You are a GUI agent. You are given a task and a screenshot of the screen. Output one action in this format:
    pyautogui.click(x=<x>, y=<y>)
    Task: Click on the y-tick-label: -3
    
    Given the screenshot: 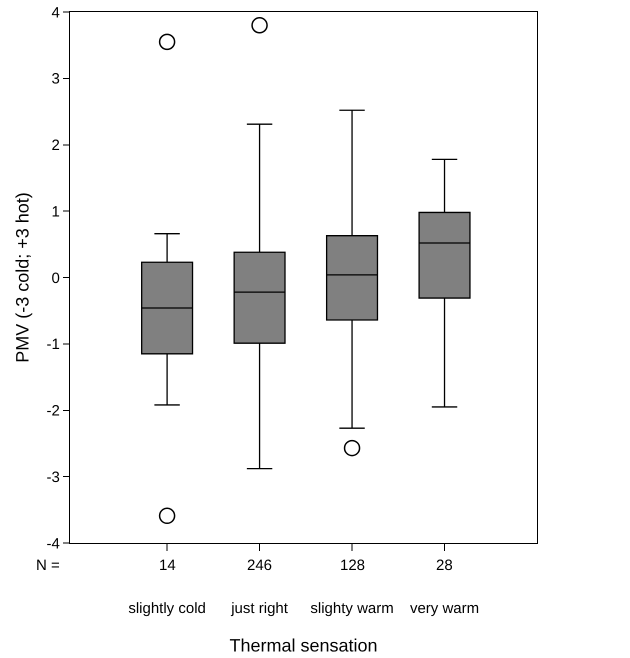 What is the action you would take?
    pyautogui.click(x=53, y=477)
    